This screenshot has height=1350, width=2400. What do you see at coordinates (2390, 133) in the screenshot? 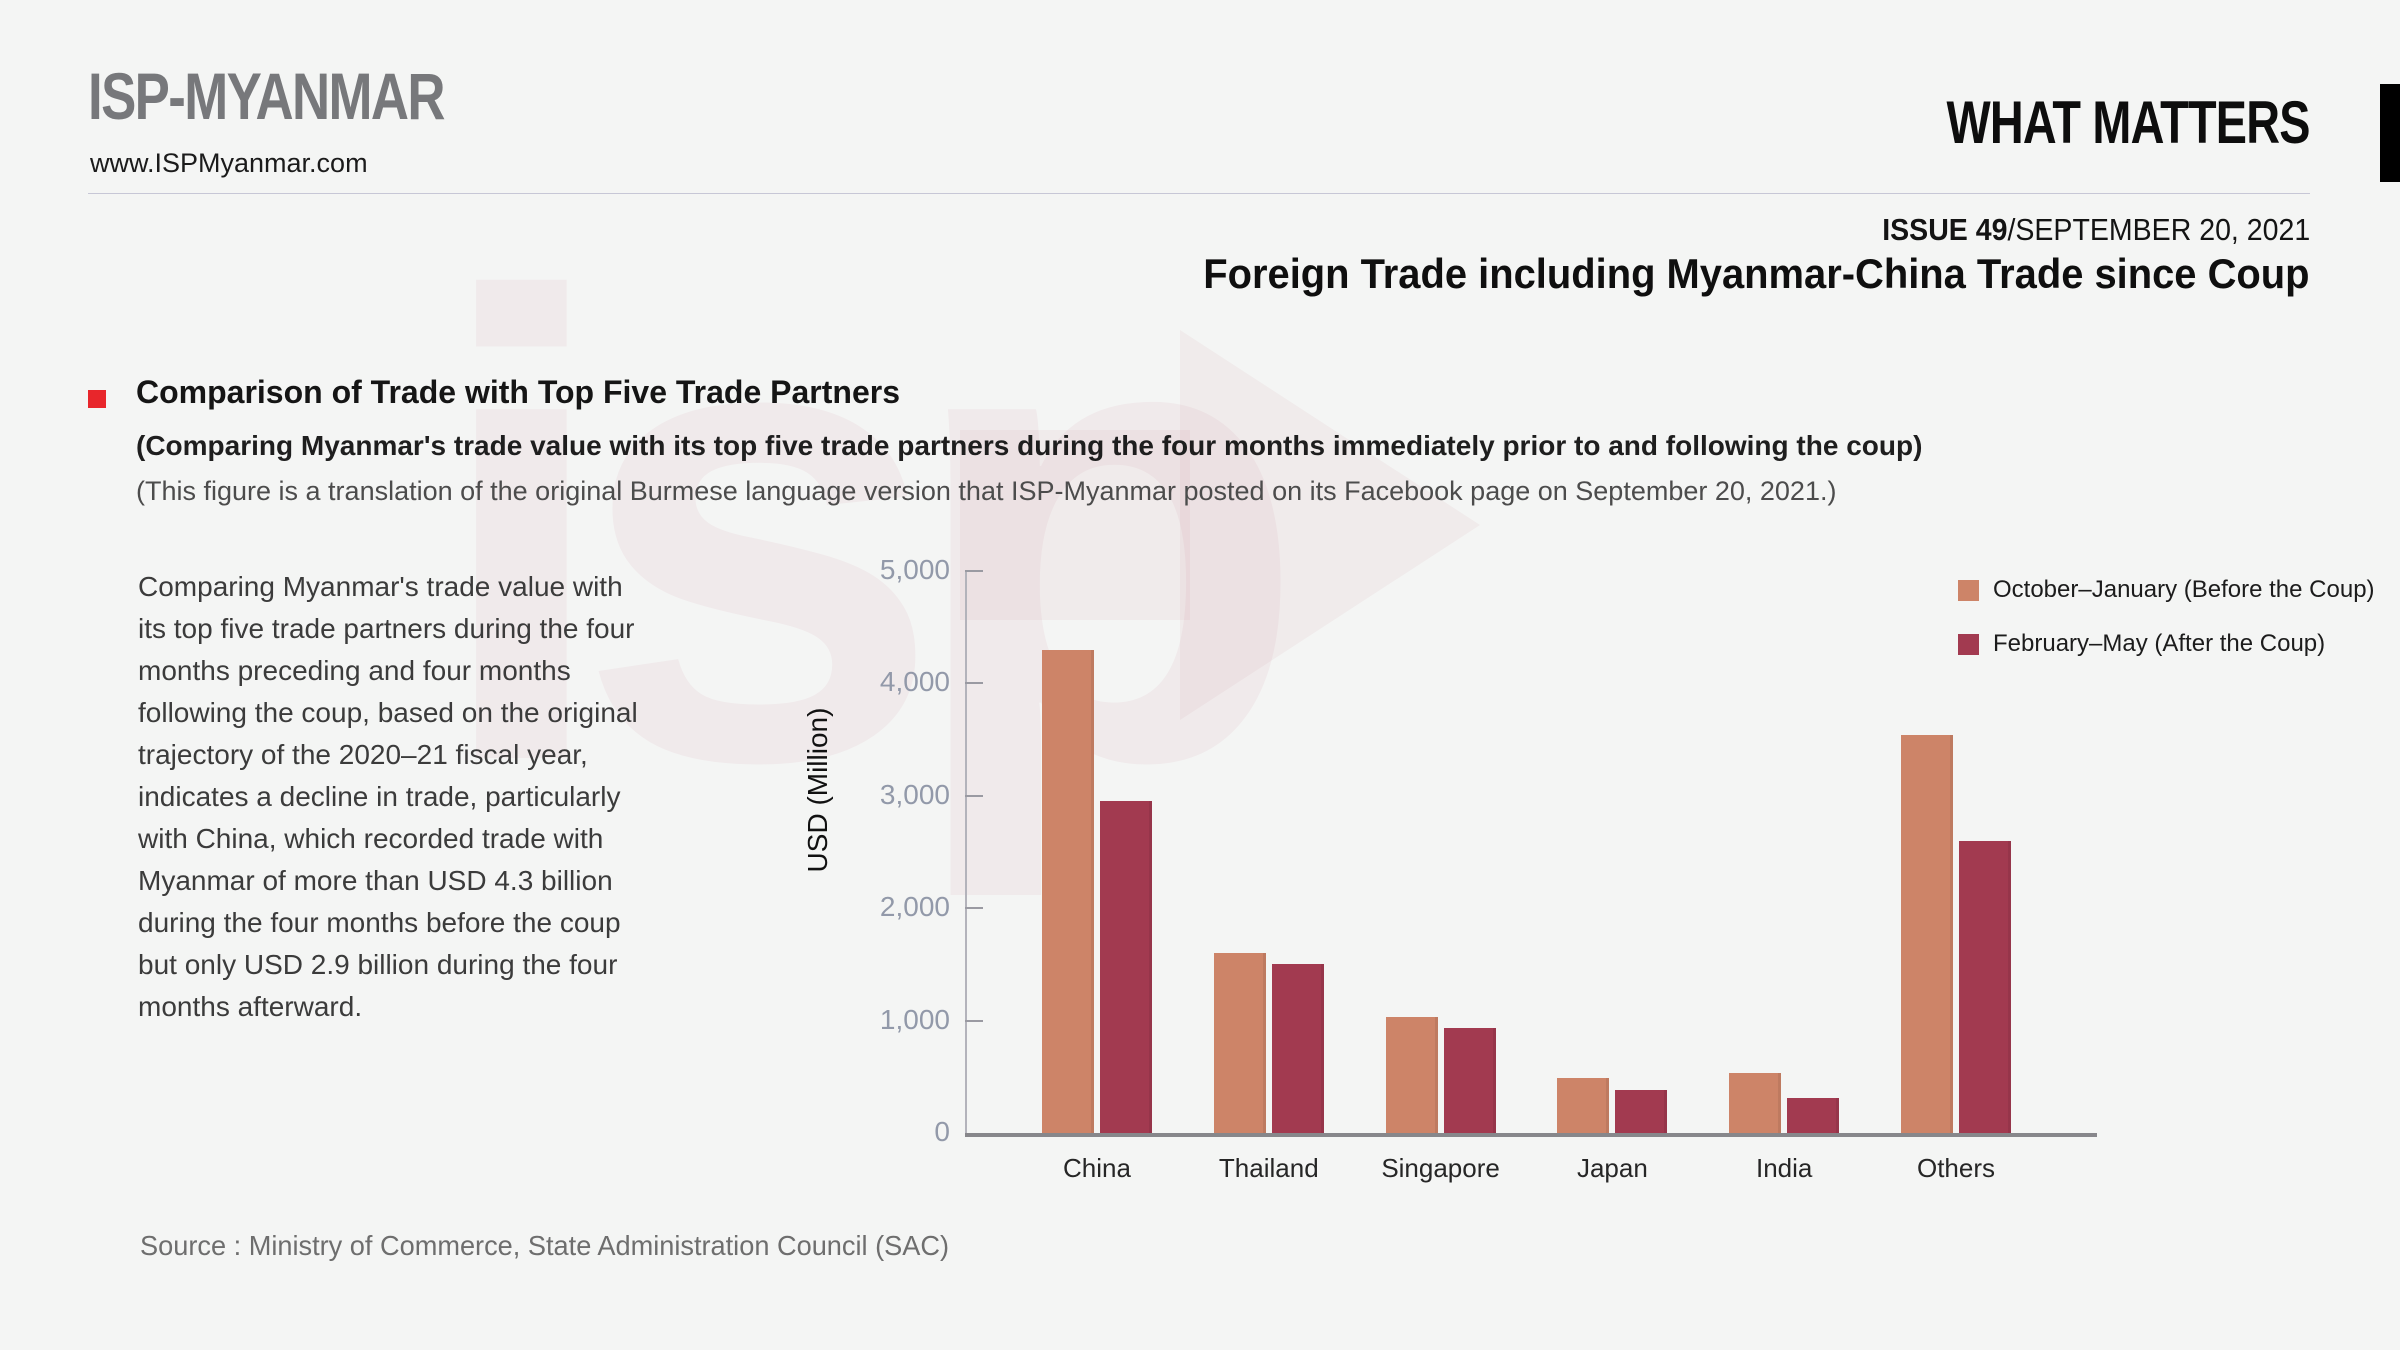
I see `masthead-black-bar` at bounding box center [2390, 133].